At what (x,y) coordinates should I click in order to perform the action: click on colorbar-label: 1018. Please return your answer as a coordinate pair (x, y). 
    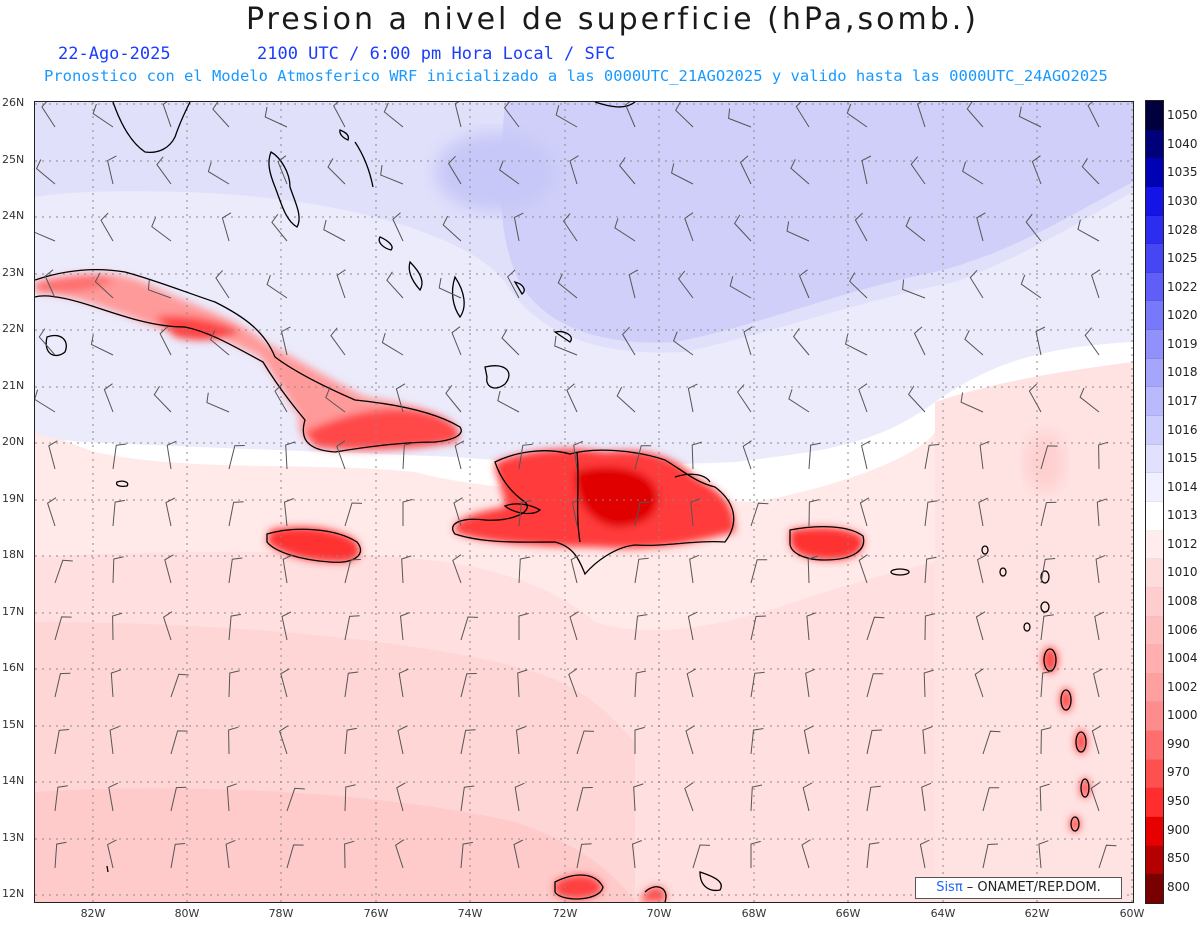
    Looking at the image, I should click on (1182, 372).